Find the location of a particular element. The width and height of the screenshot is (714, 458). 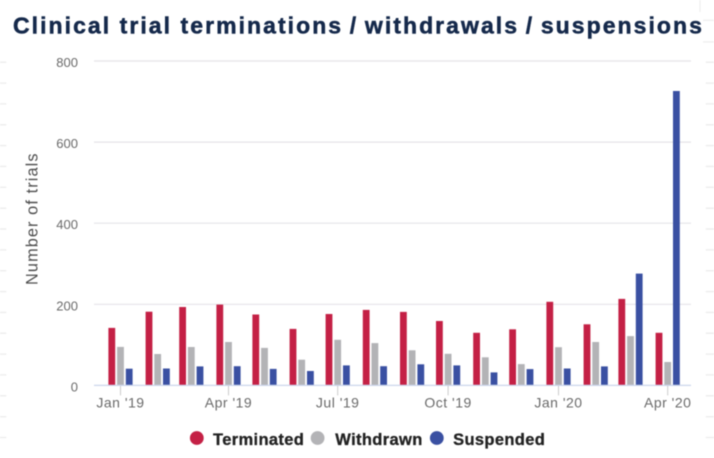

svg-text: Jan '19 is located at coordinates (120, 403).